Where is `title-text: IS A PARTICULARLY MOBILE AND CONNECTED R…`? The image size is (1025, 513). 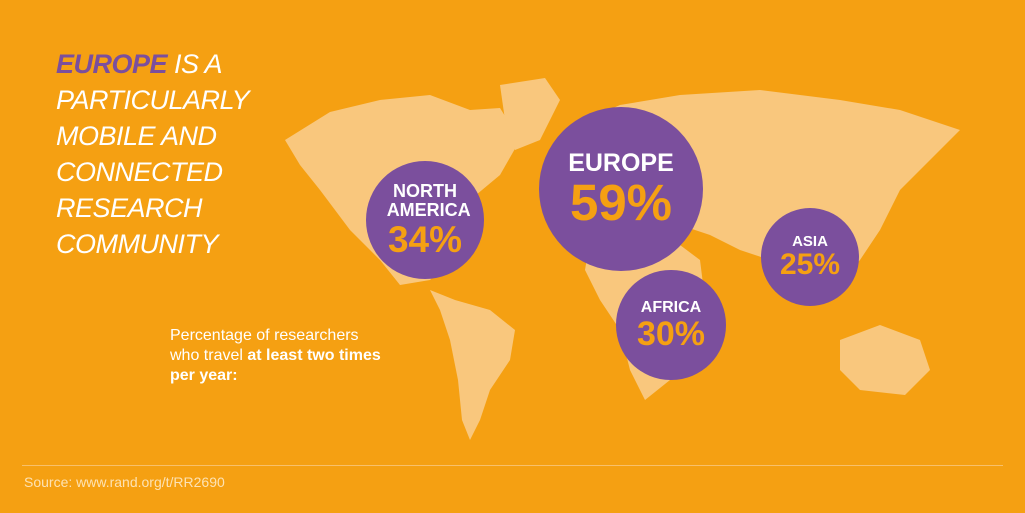
title-text: IS A PARTICULARLY MOBILE AND CONNECTED R… is located at coordinates (152, 154).